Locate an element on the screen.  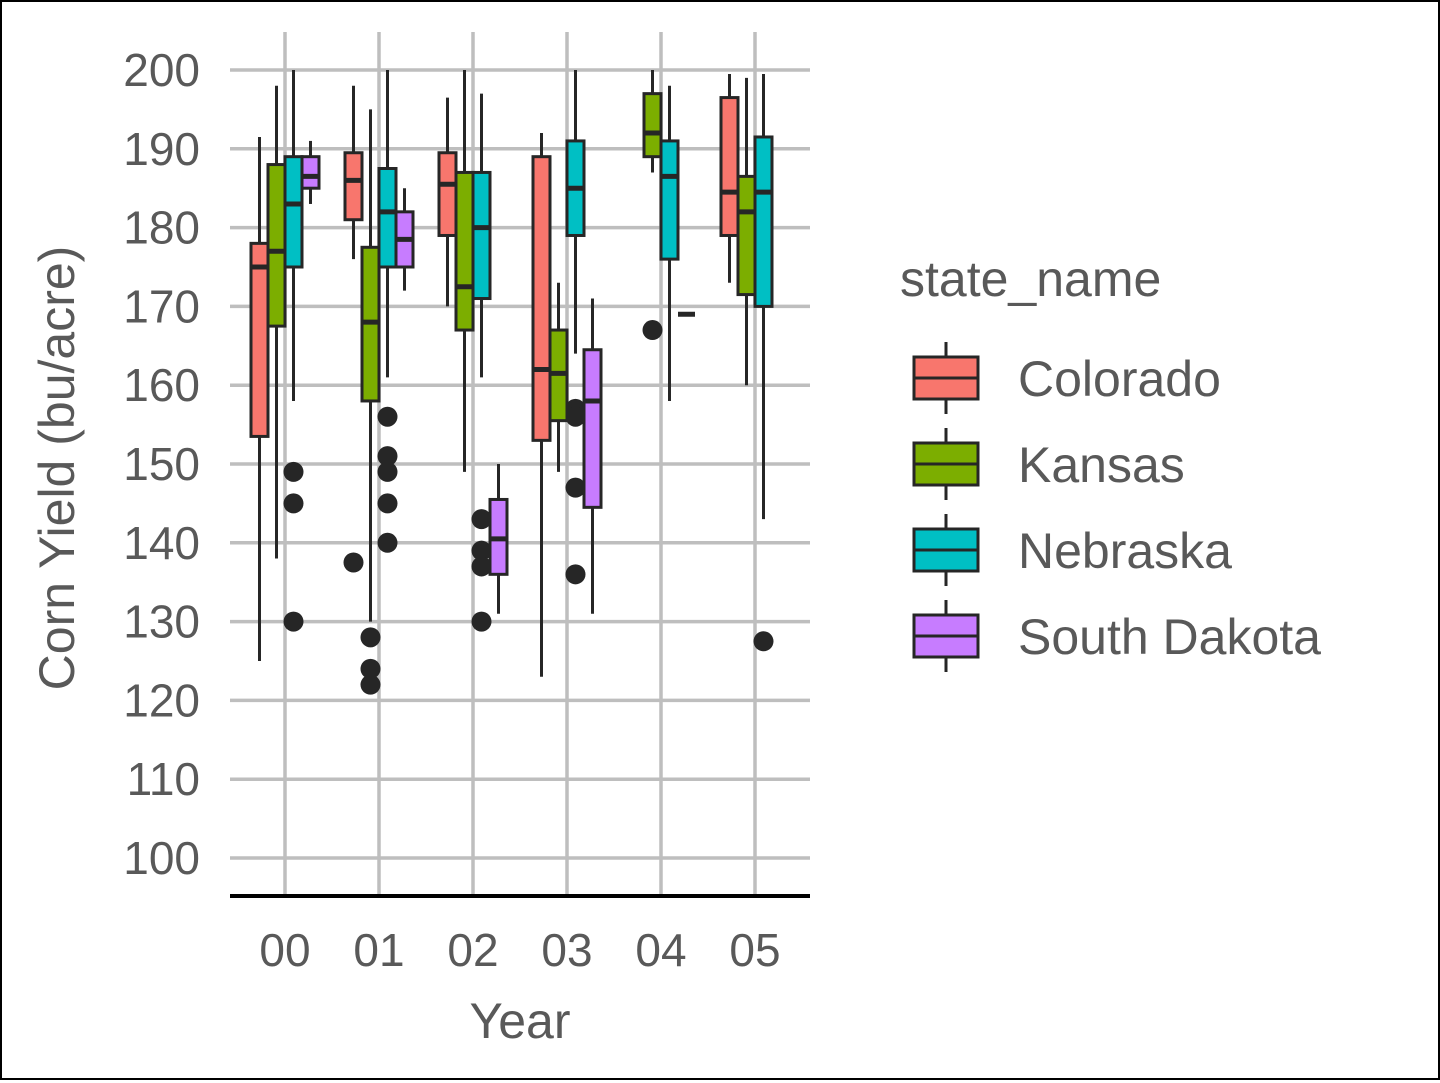
x-axis-title: Year is located at coordinates (519, 1021).